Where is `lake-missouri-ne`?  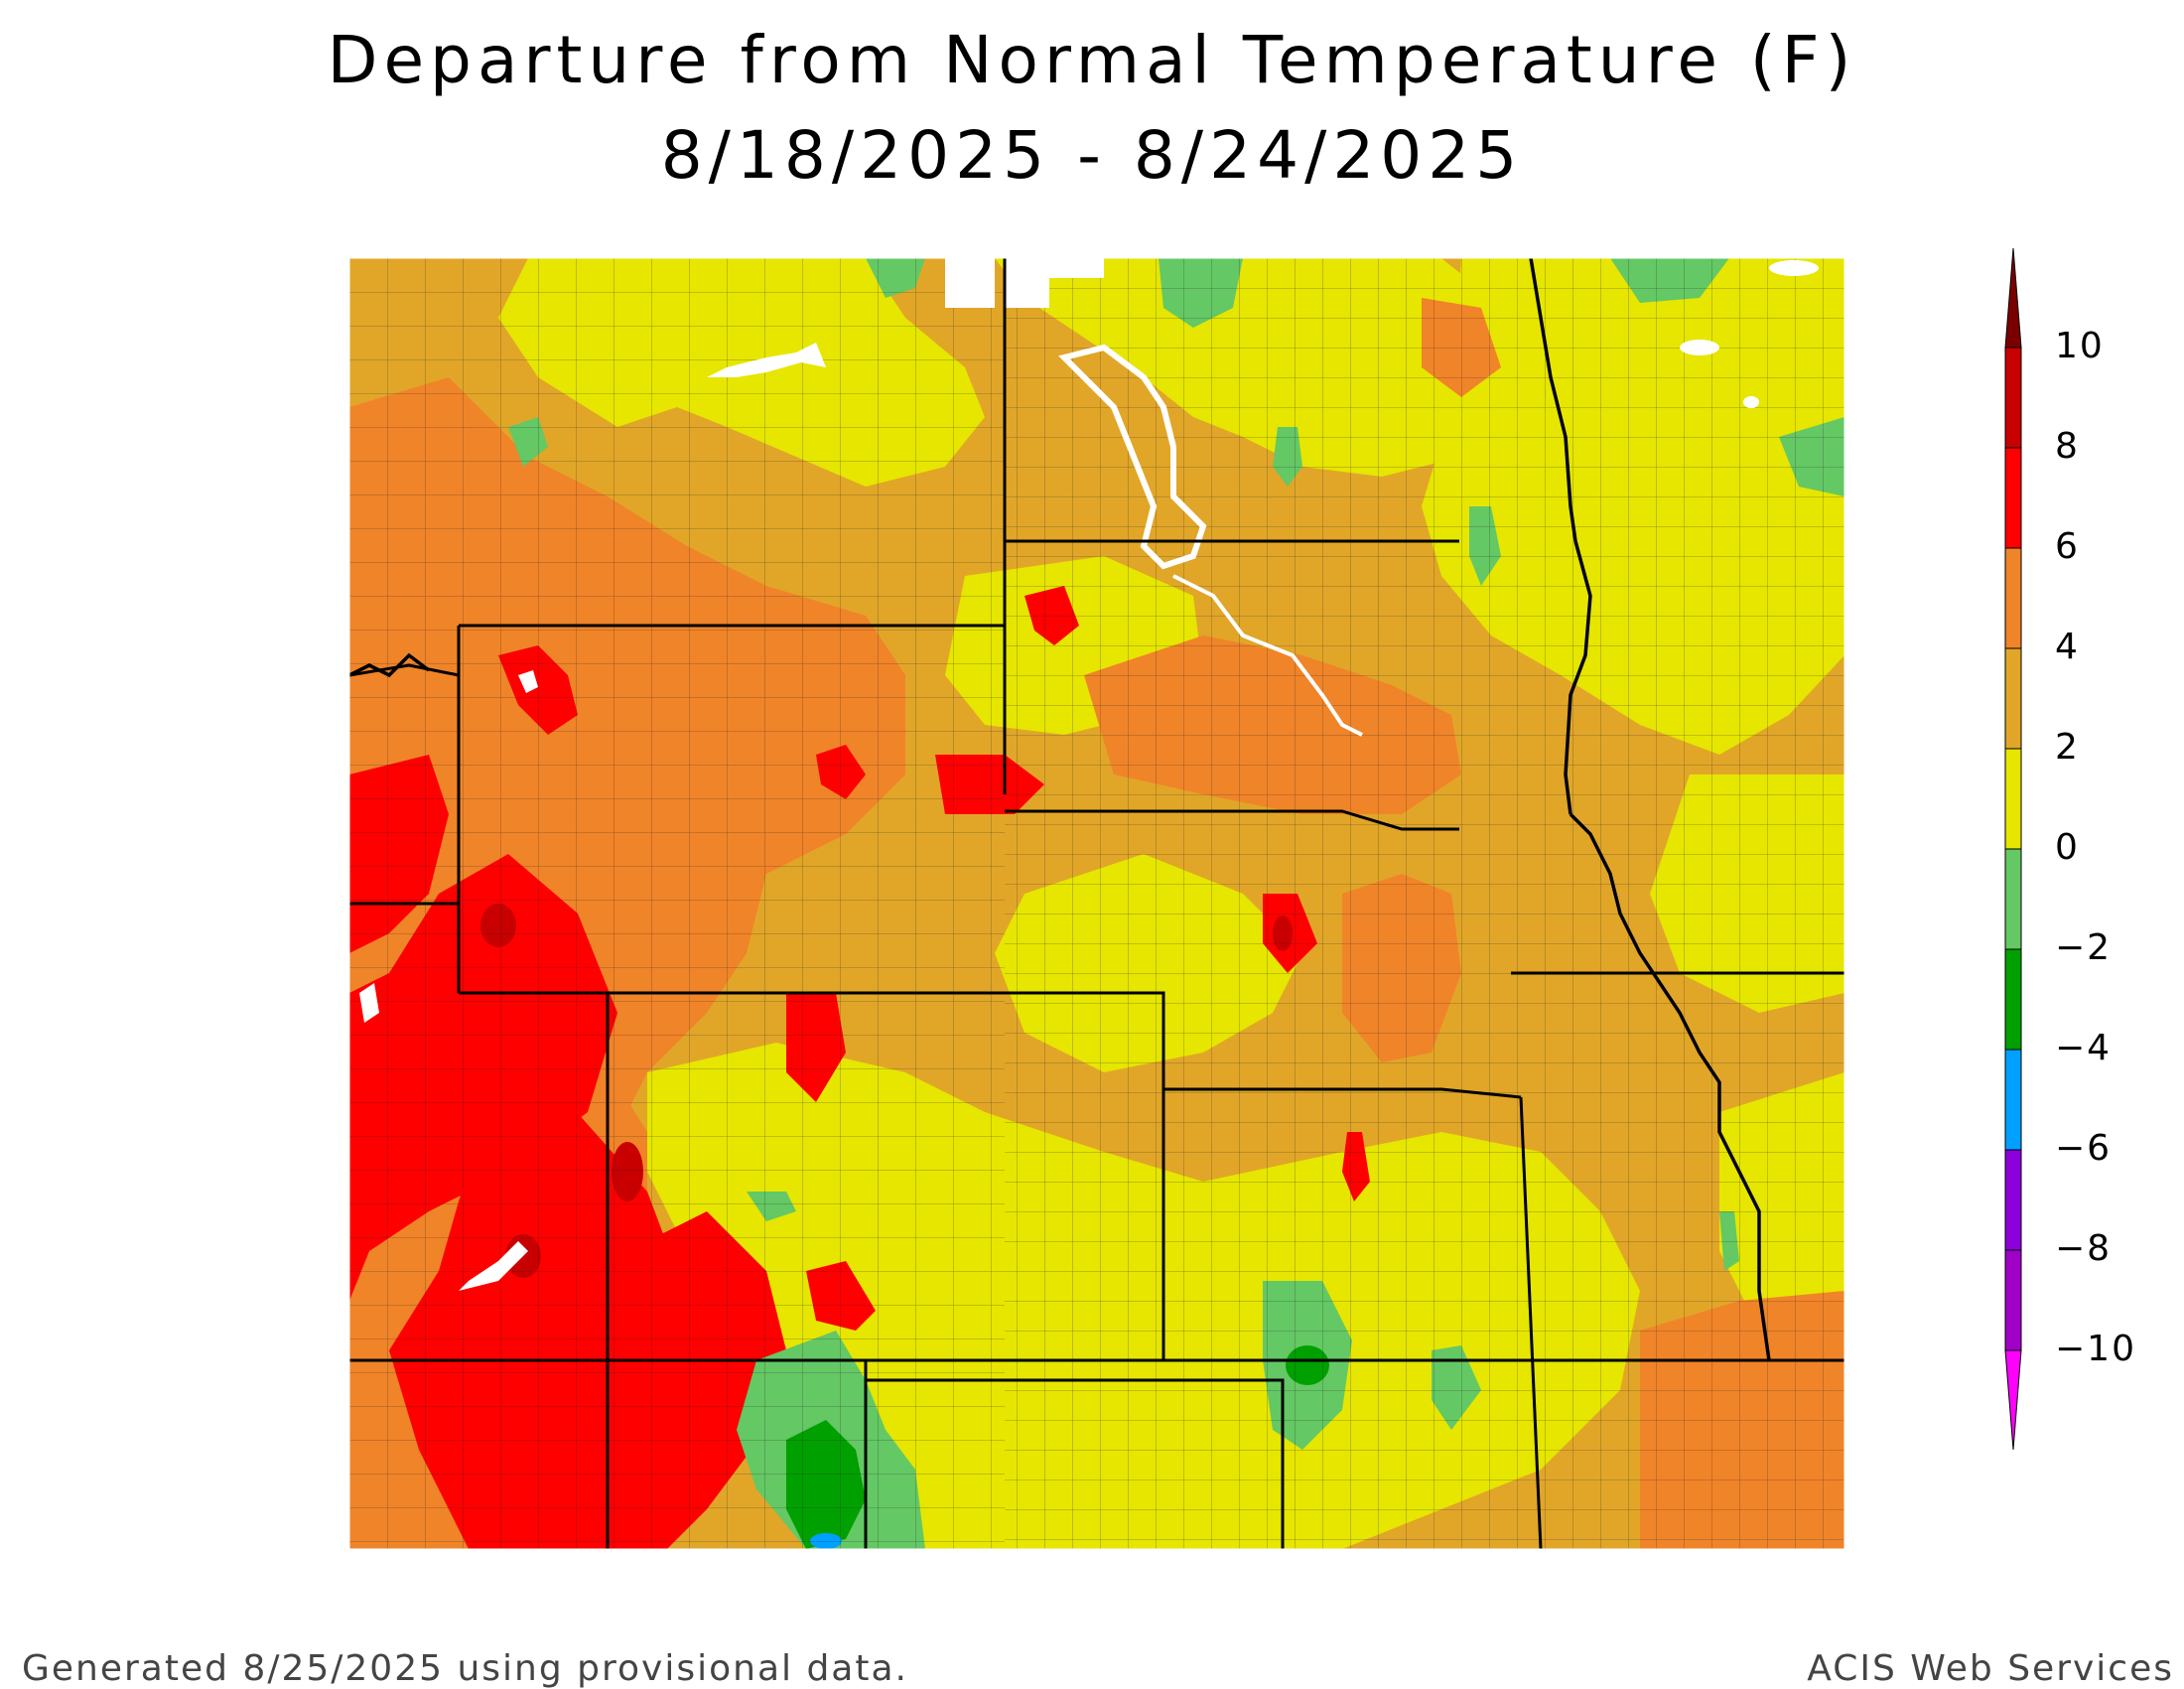 lake-missouri-ne is located at coordinates (1267, 656).